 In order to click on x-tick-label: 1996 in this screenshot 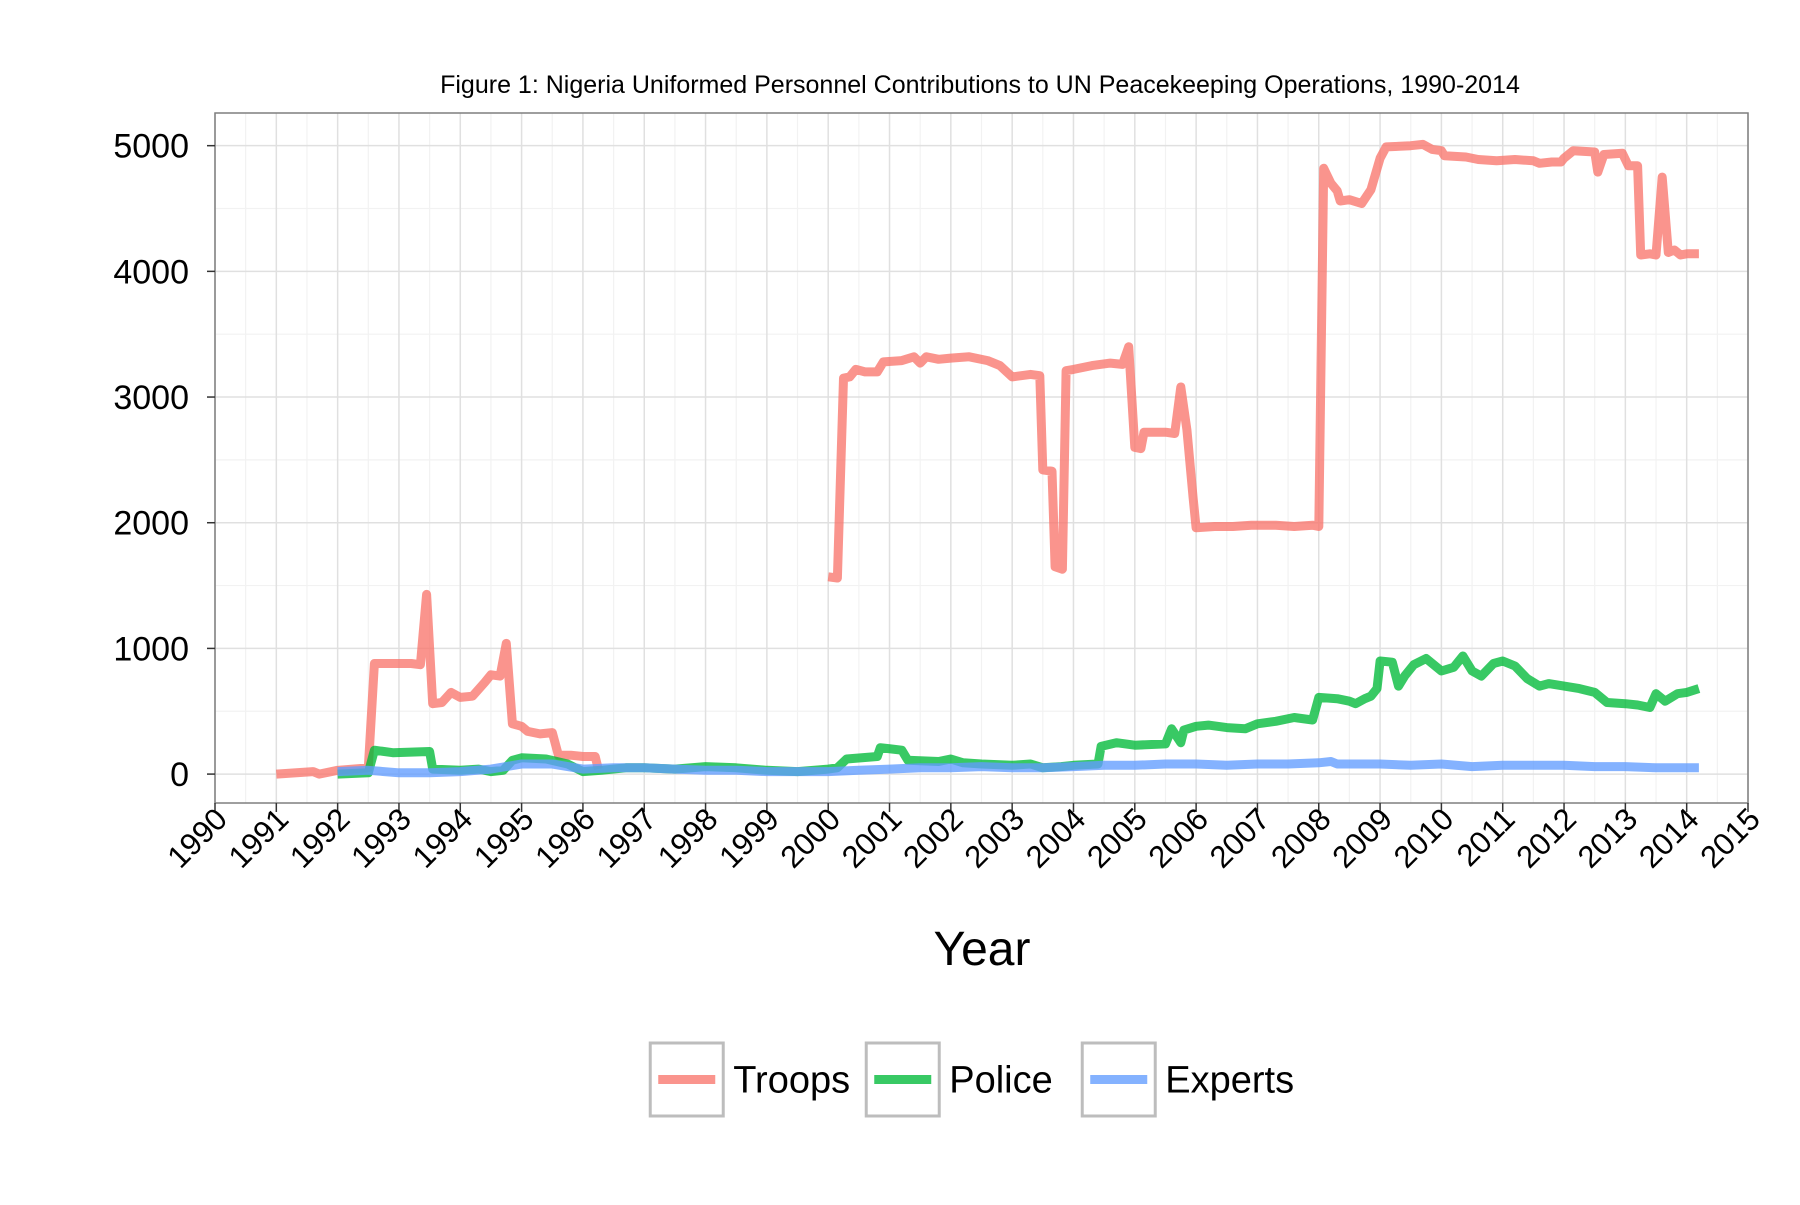, I will do `click(565, 838)`.